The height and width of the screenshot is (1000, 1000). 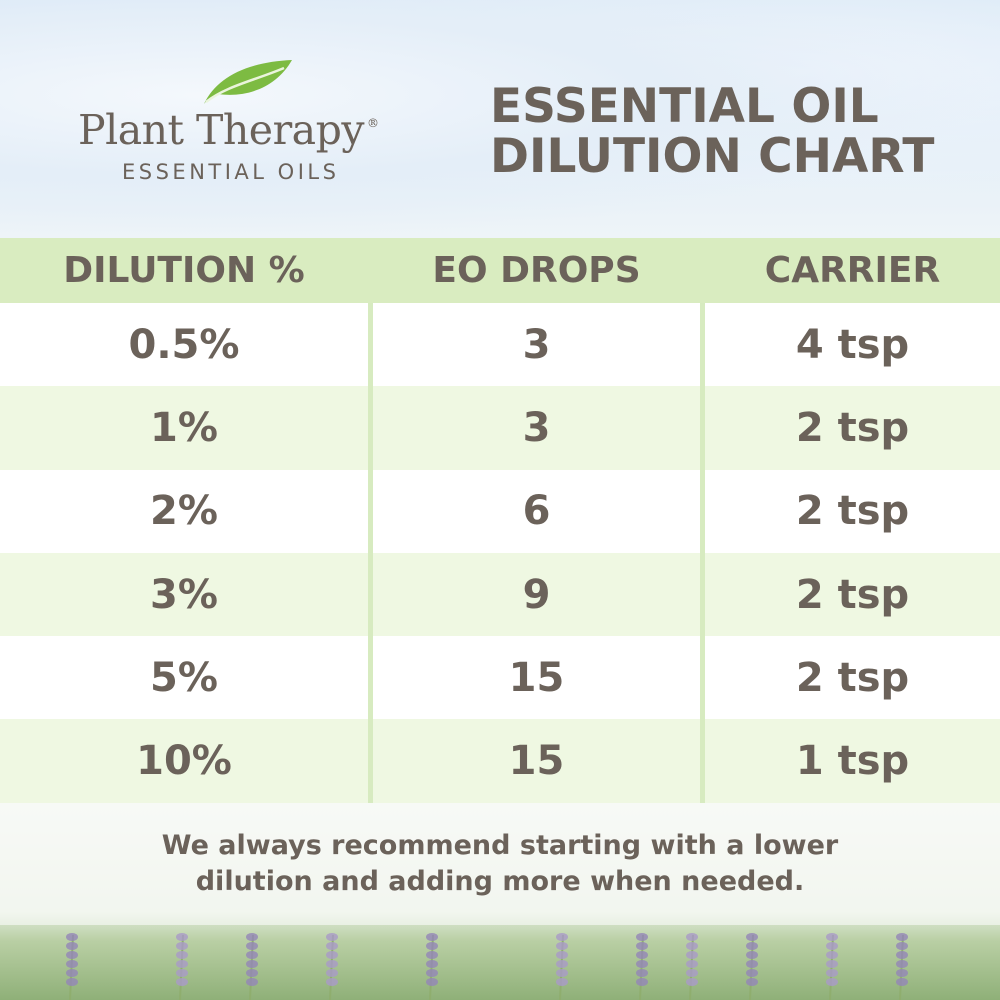 What do you see at coordinates (184, 677) in the screenshot?
I see `table-cell: 5%` at bounding box center [184, 677].